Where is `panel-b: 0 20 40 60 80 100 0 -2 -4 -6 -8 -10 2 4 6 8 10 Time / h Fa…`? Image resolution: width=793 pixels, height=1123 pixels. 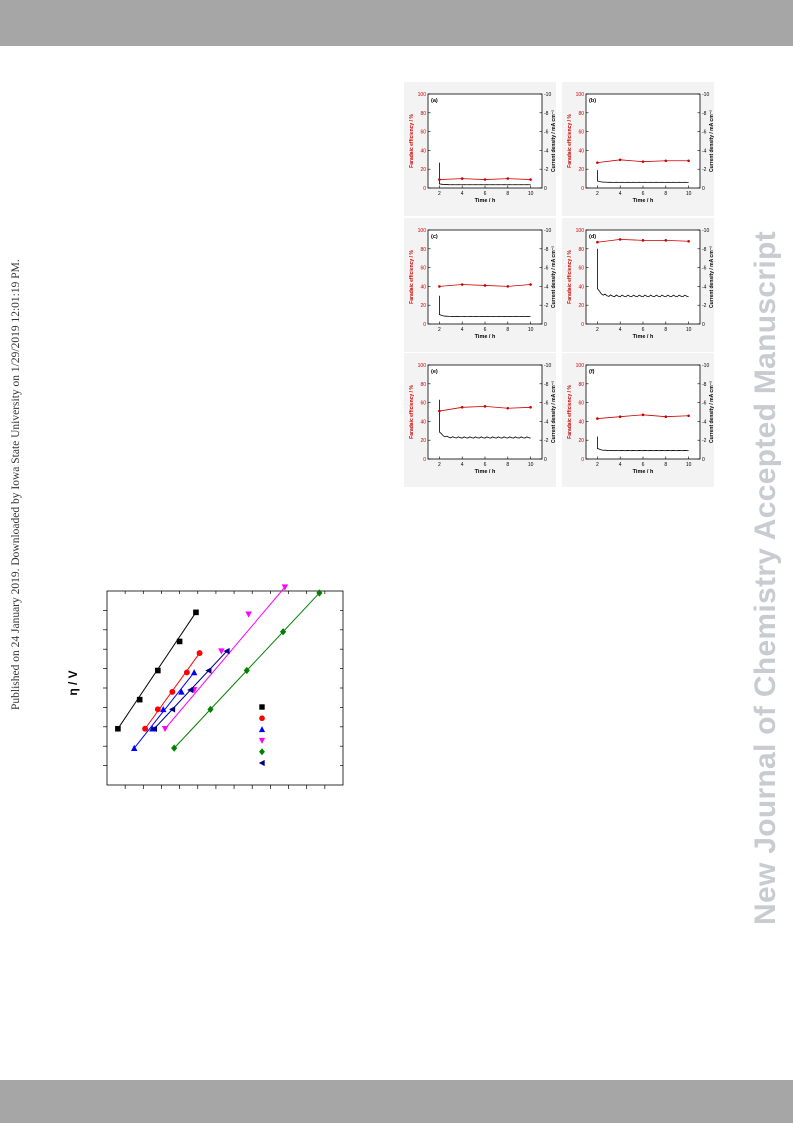 panel-b: 0 20 40 60 80 100 0 -2 -4 -6 -8 -10 2 4 6 8 10 Time / h Fa… is located at coordinates (638, 149).